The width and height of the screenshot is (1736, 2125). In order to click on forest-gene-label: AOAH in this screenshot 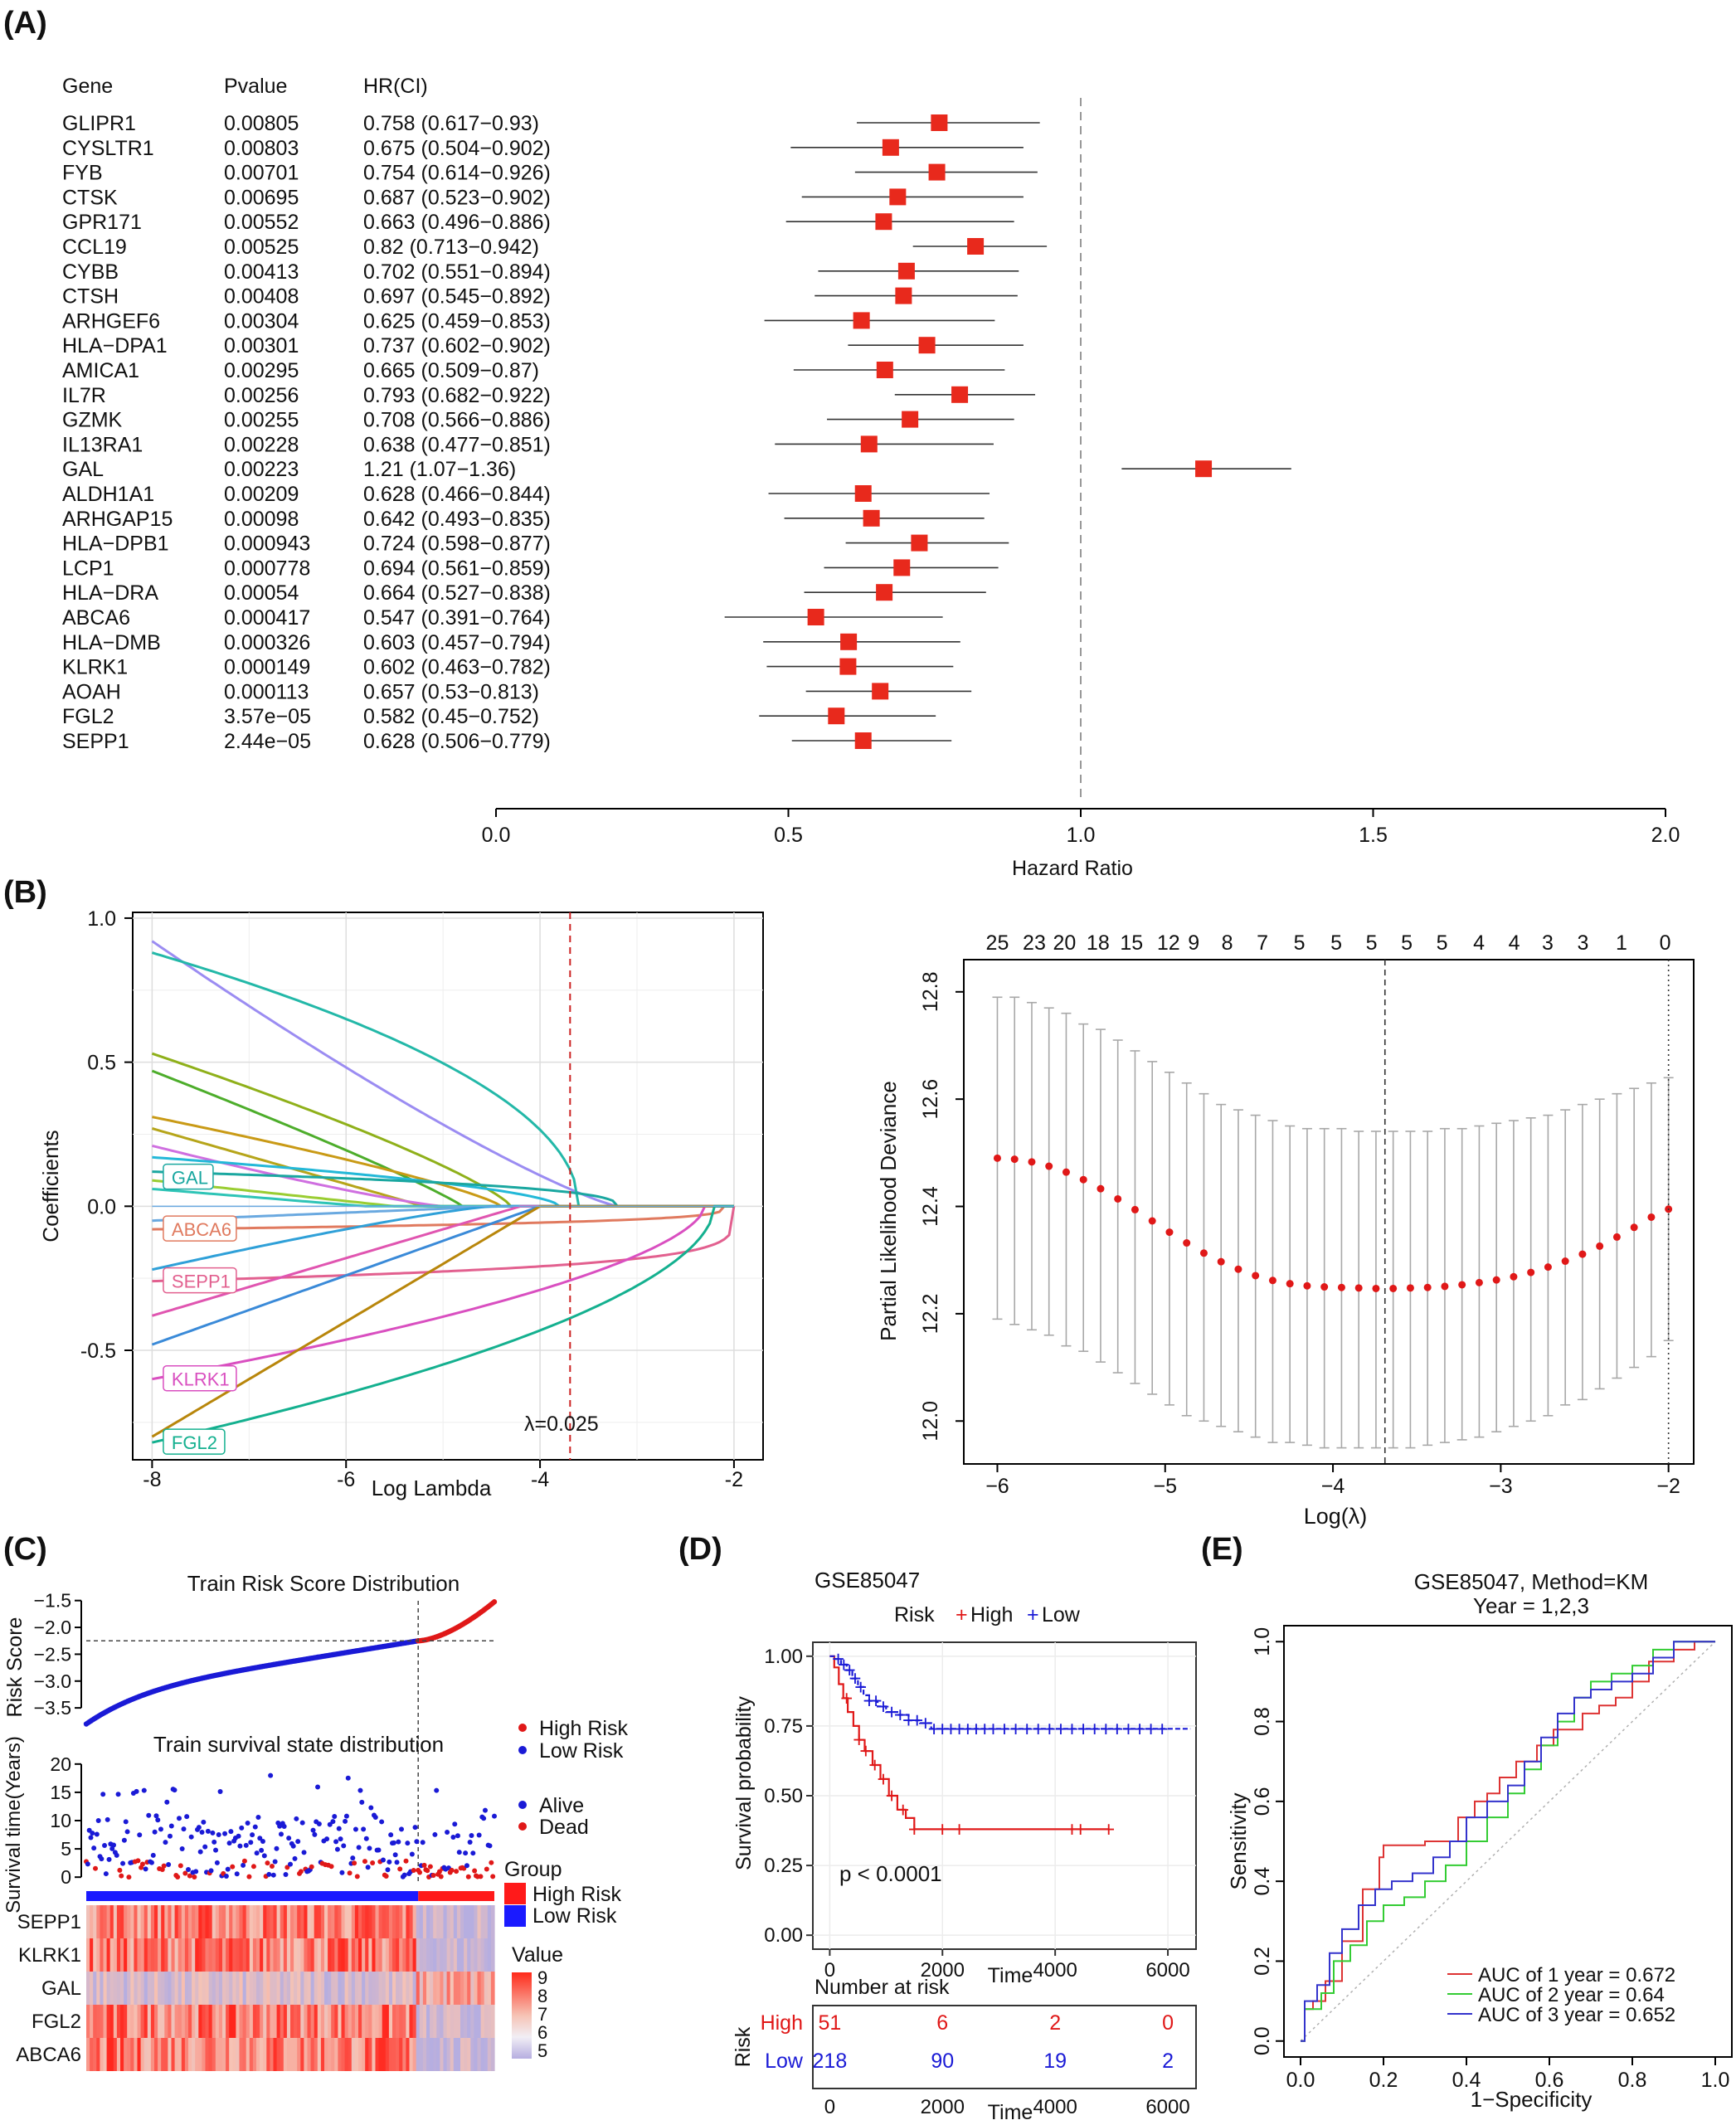, I will do `click(91, 692)`.